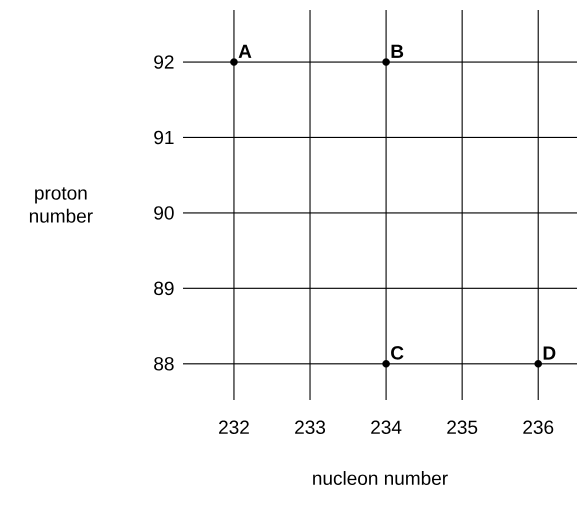 This screenshot has width=581, height=510. I want to click on y-tick-label: 89, so click(164, 289).